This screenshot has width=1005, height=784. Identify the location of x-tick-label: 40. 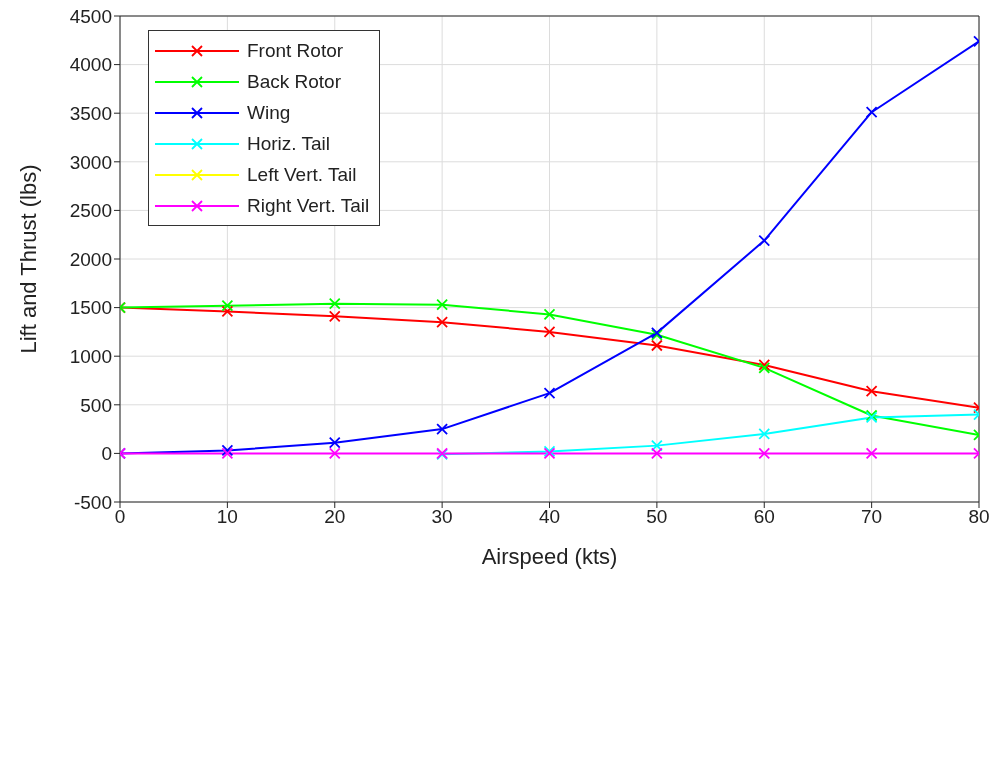
(549, 517).